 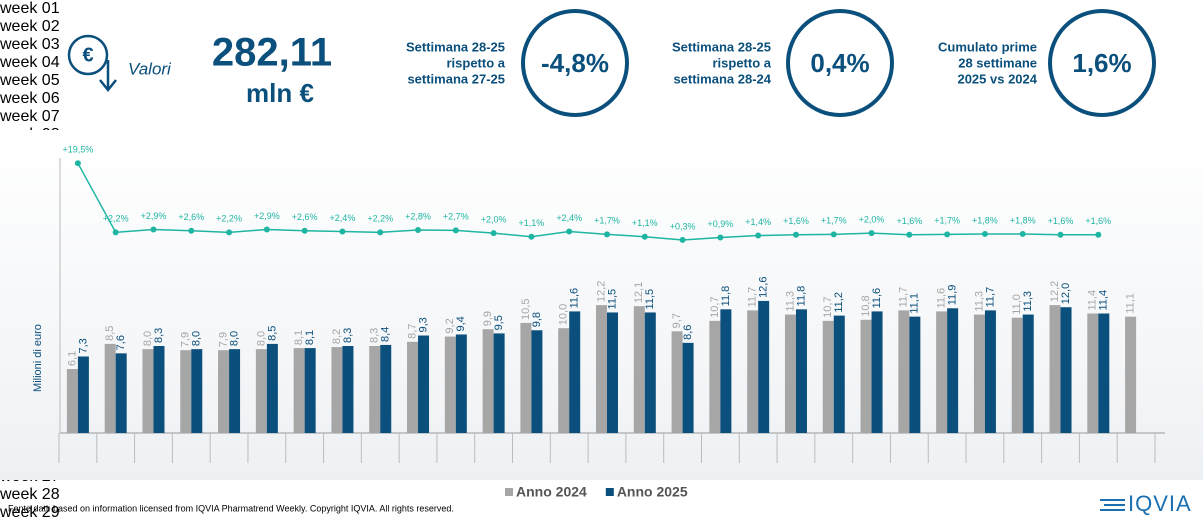 I want to click on x-tick-label: week 29, so click(x=30, y=510).